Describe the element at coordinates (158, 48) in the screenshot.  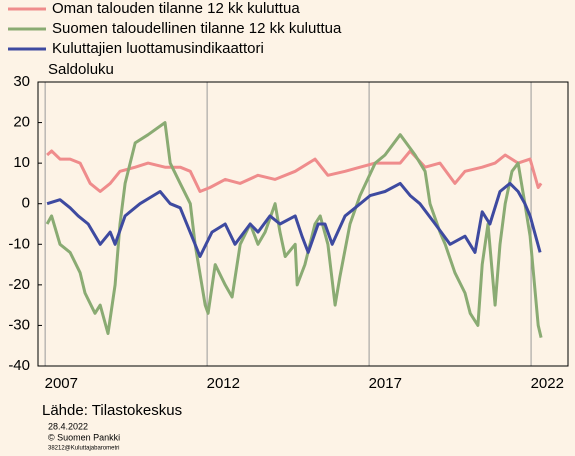
I see `legend-label: Kuluttajien luottamusindikaattori` at that location.